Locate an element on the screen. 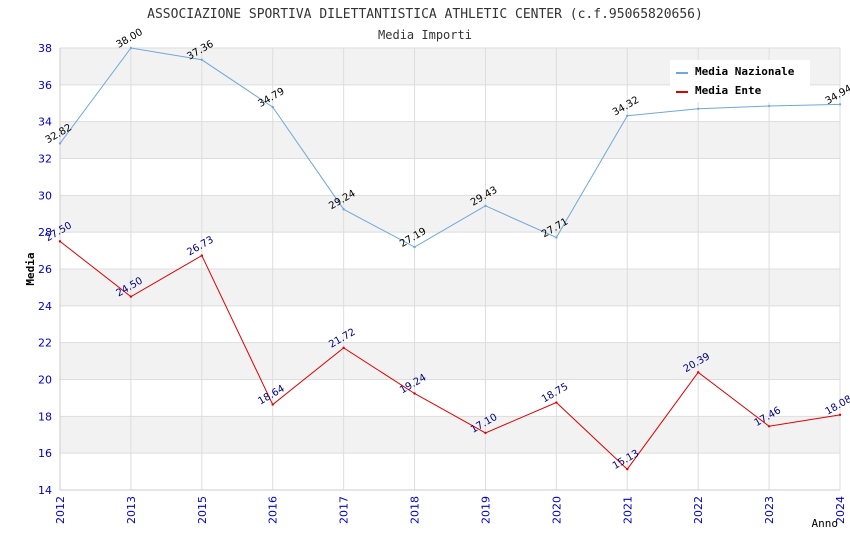  y-tick-label: 26 is located at coordinates (45, 269).